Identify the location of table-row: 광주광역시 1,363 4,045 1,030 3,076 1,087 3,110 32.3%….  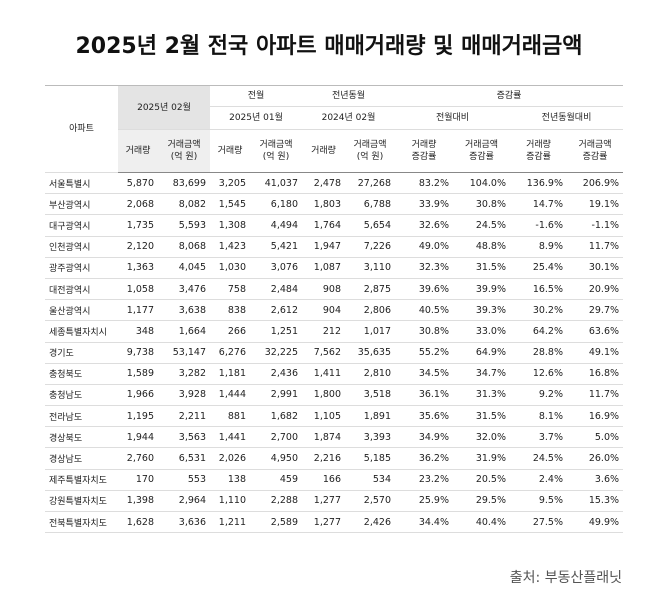
(334, 268).